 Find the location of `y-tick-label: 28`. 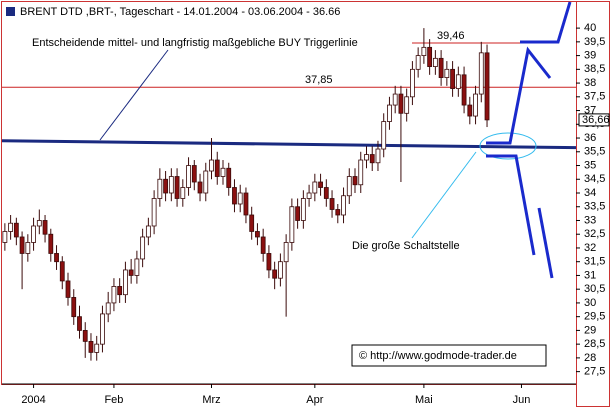

y-tick-label: 28 is located at coordinates (590, 358).